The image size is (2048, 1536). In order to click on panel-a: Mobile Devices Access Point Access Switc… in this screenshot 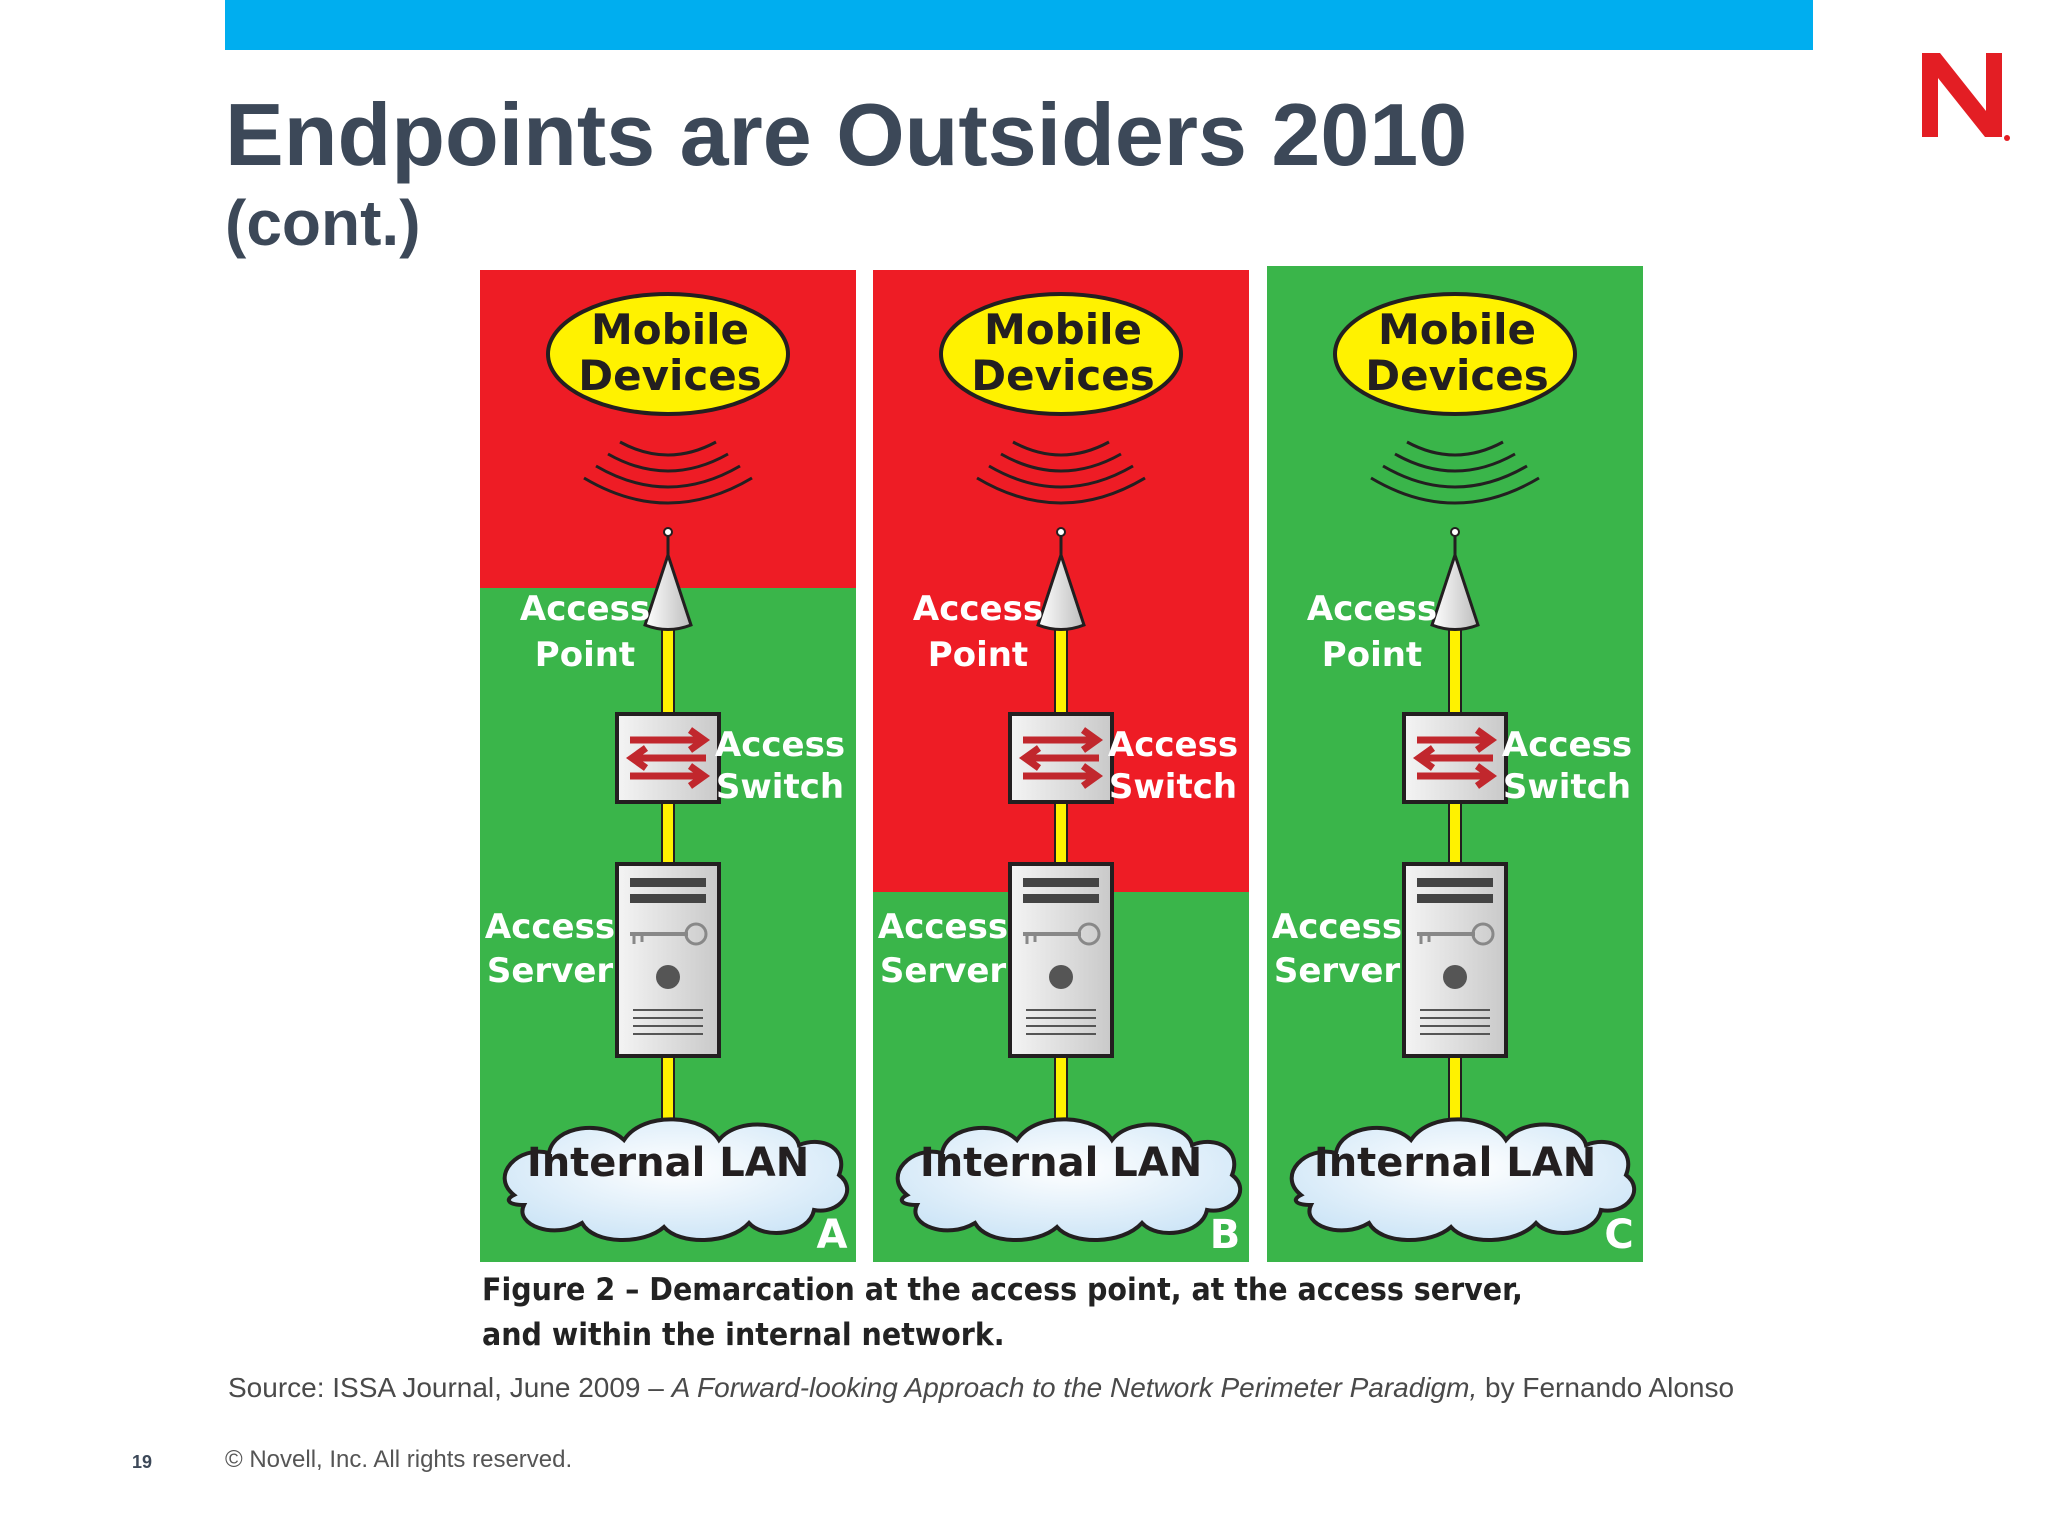, I will do `click(668, 766)`.